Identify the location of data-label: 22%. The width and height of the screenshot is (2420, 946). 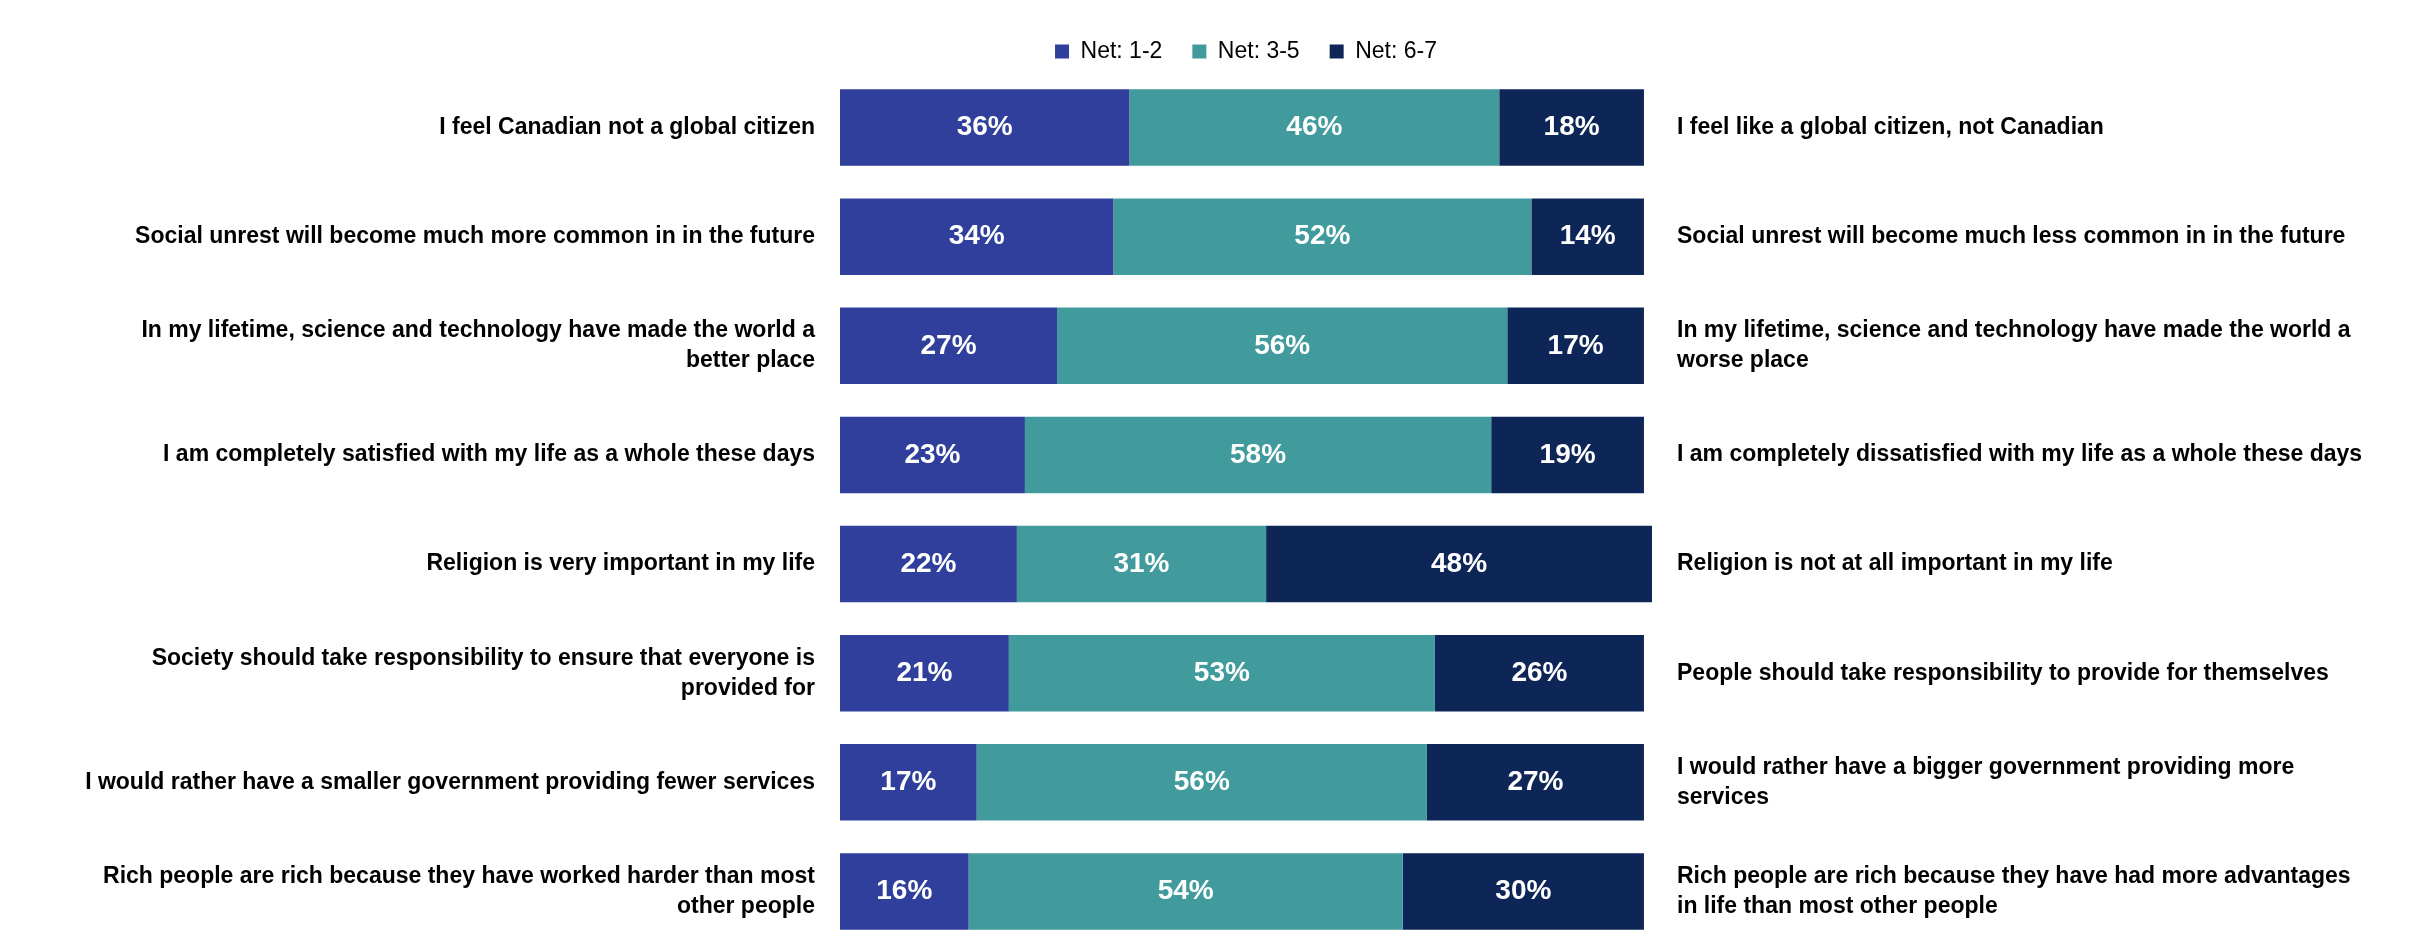
(928, 562).